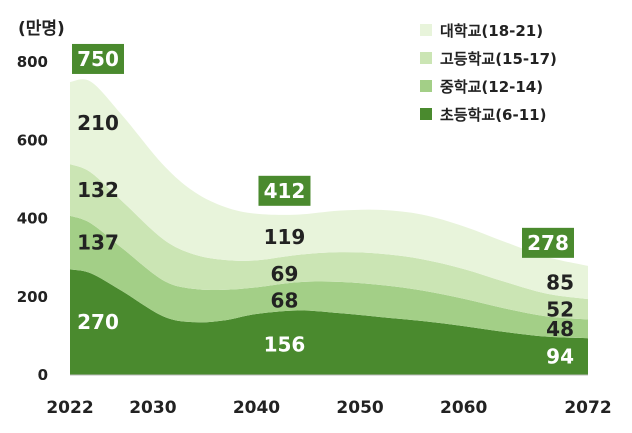 The height and width of the screenshot is (433, 632). Describe the element at coordinates (256, 408) in the screenshot. I see `x-tick-label: 2040` at that location.